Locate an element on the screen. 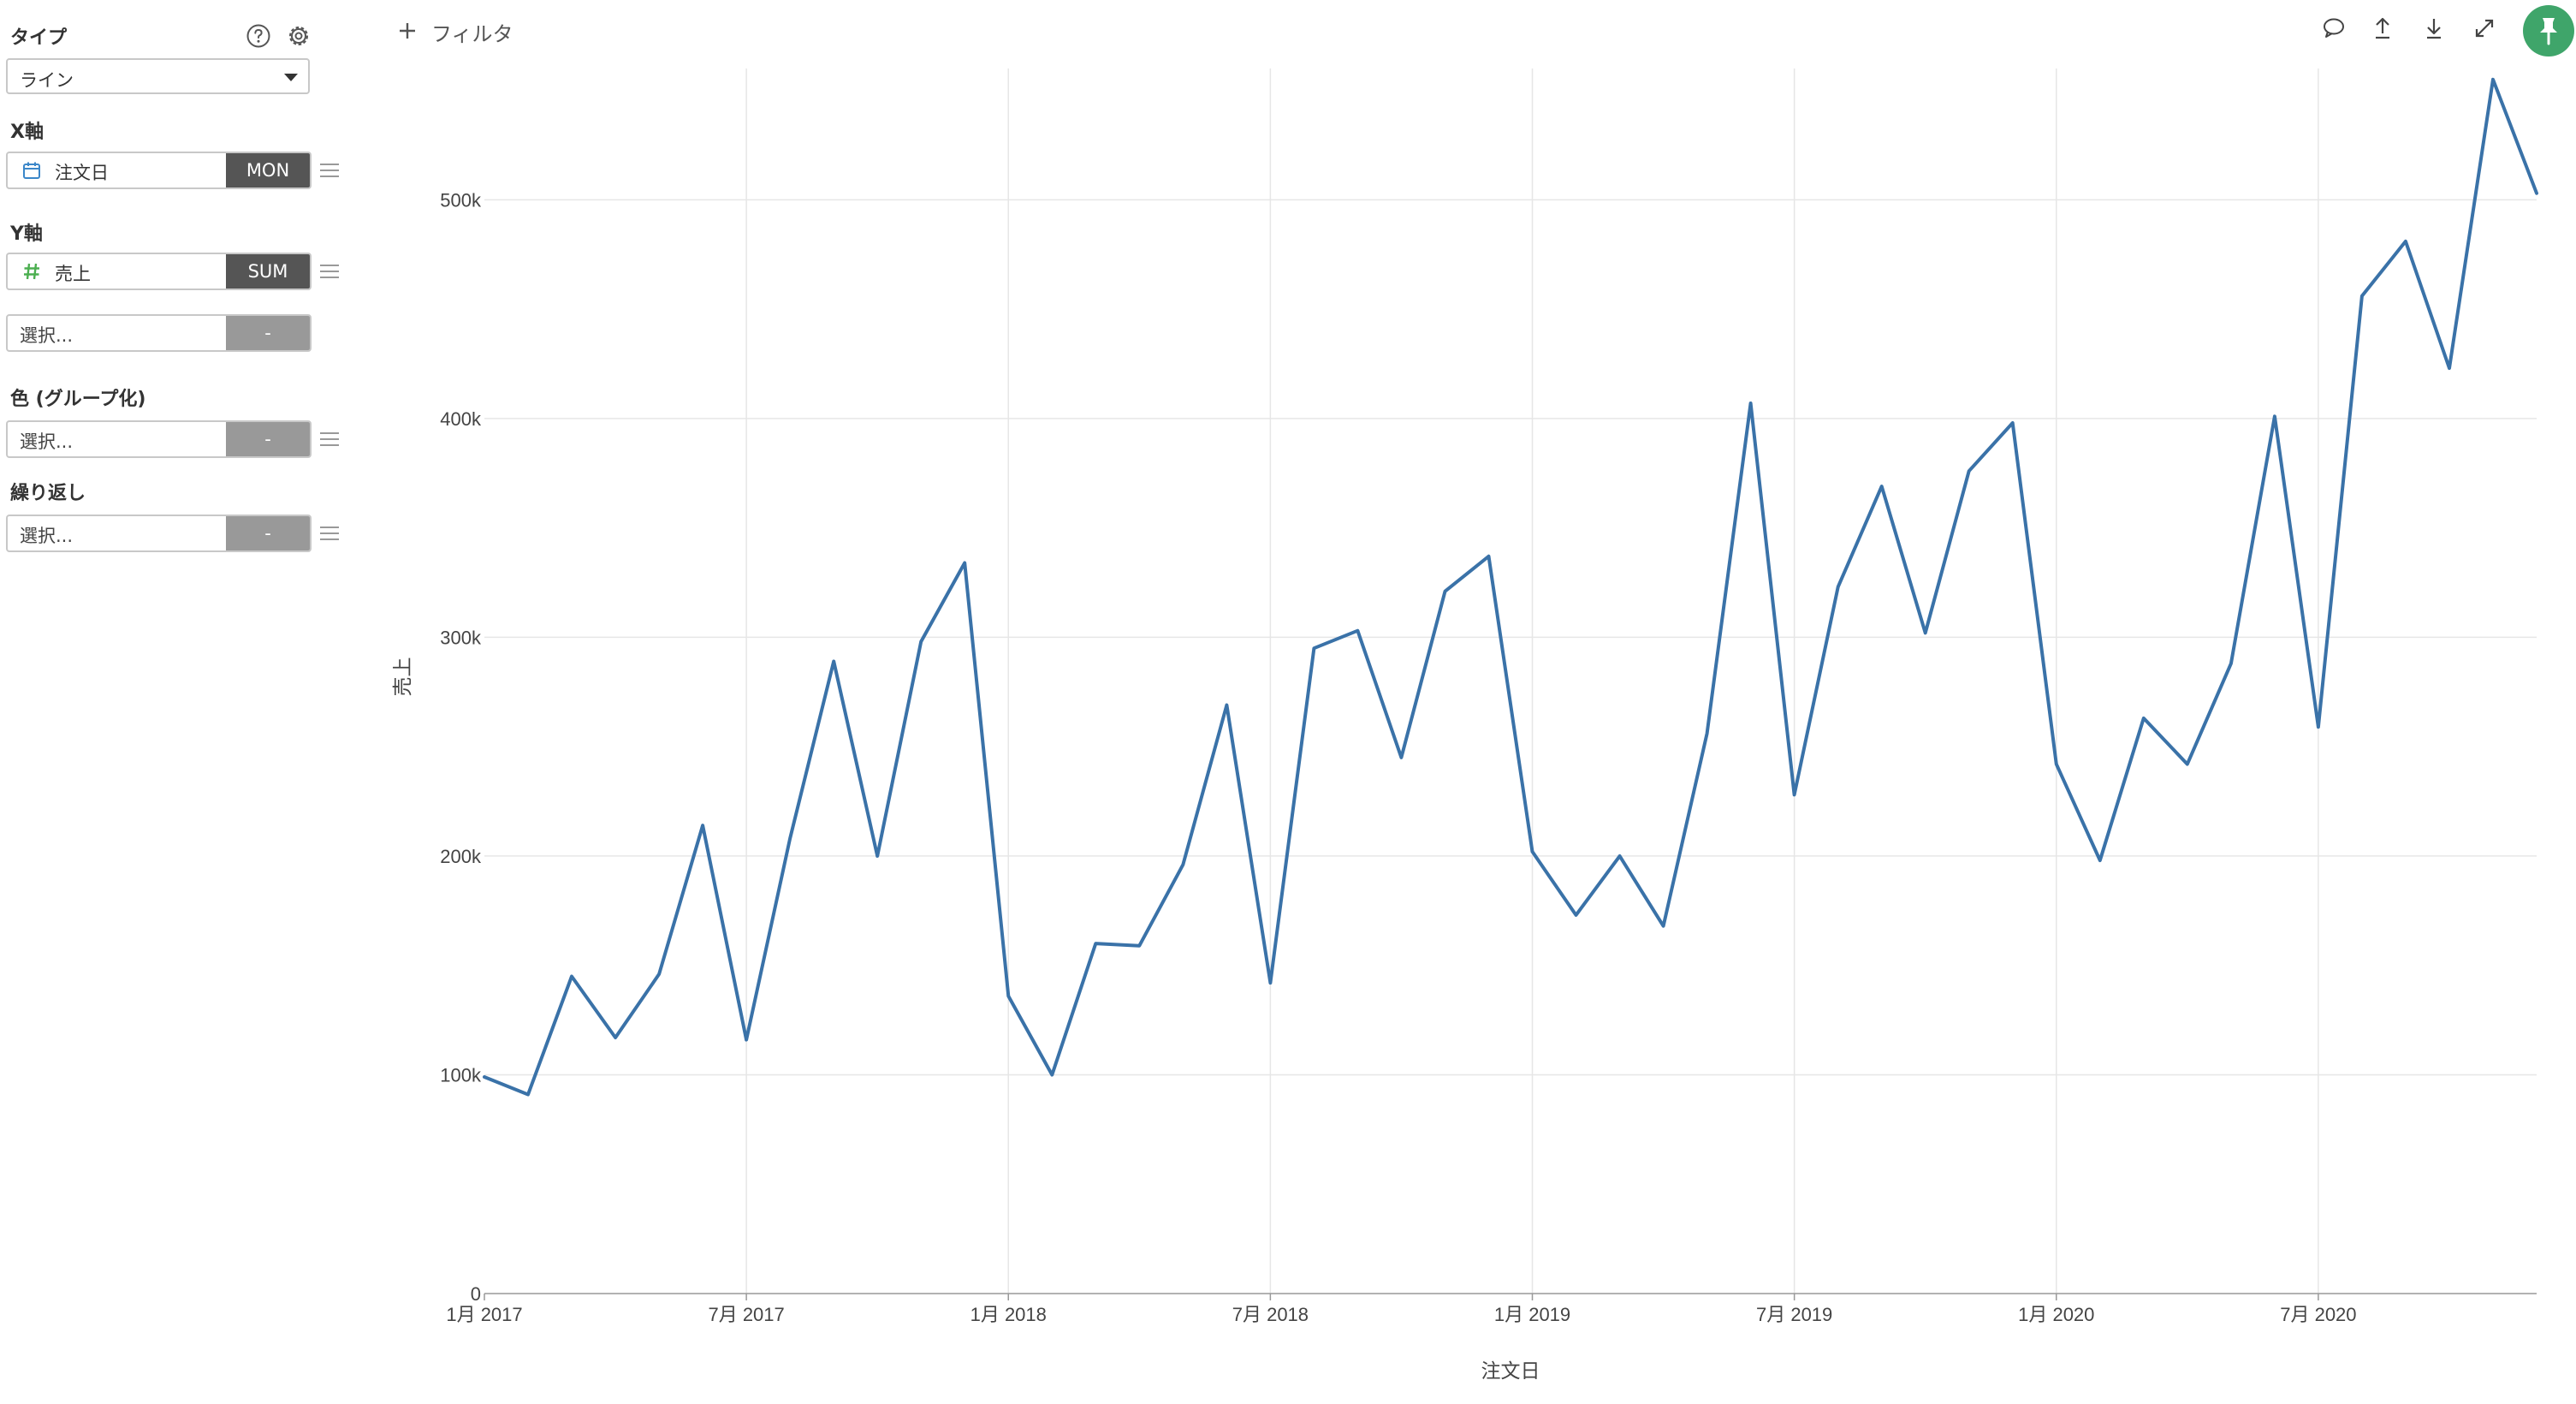 This screenshot has width=2576, height=1404. expand-icon is located at coordinates (2484, 28).